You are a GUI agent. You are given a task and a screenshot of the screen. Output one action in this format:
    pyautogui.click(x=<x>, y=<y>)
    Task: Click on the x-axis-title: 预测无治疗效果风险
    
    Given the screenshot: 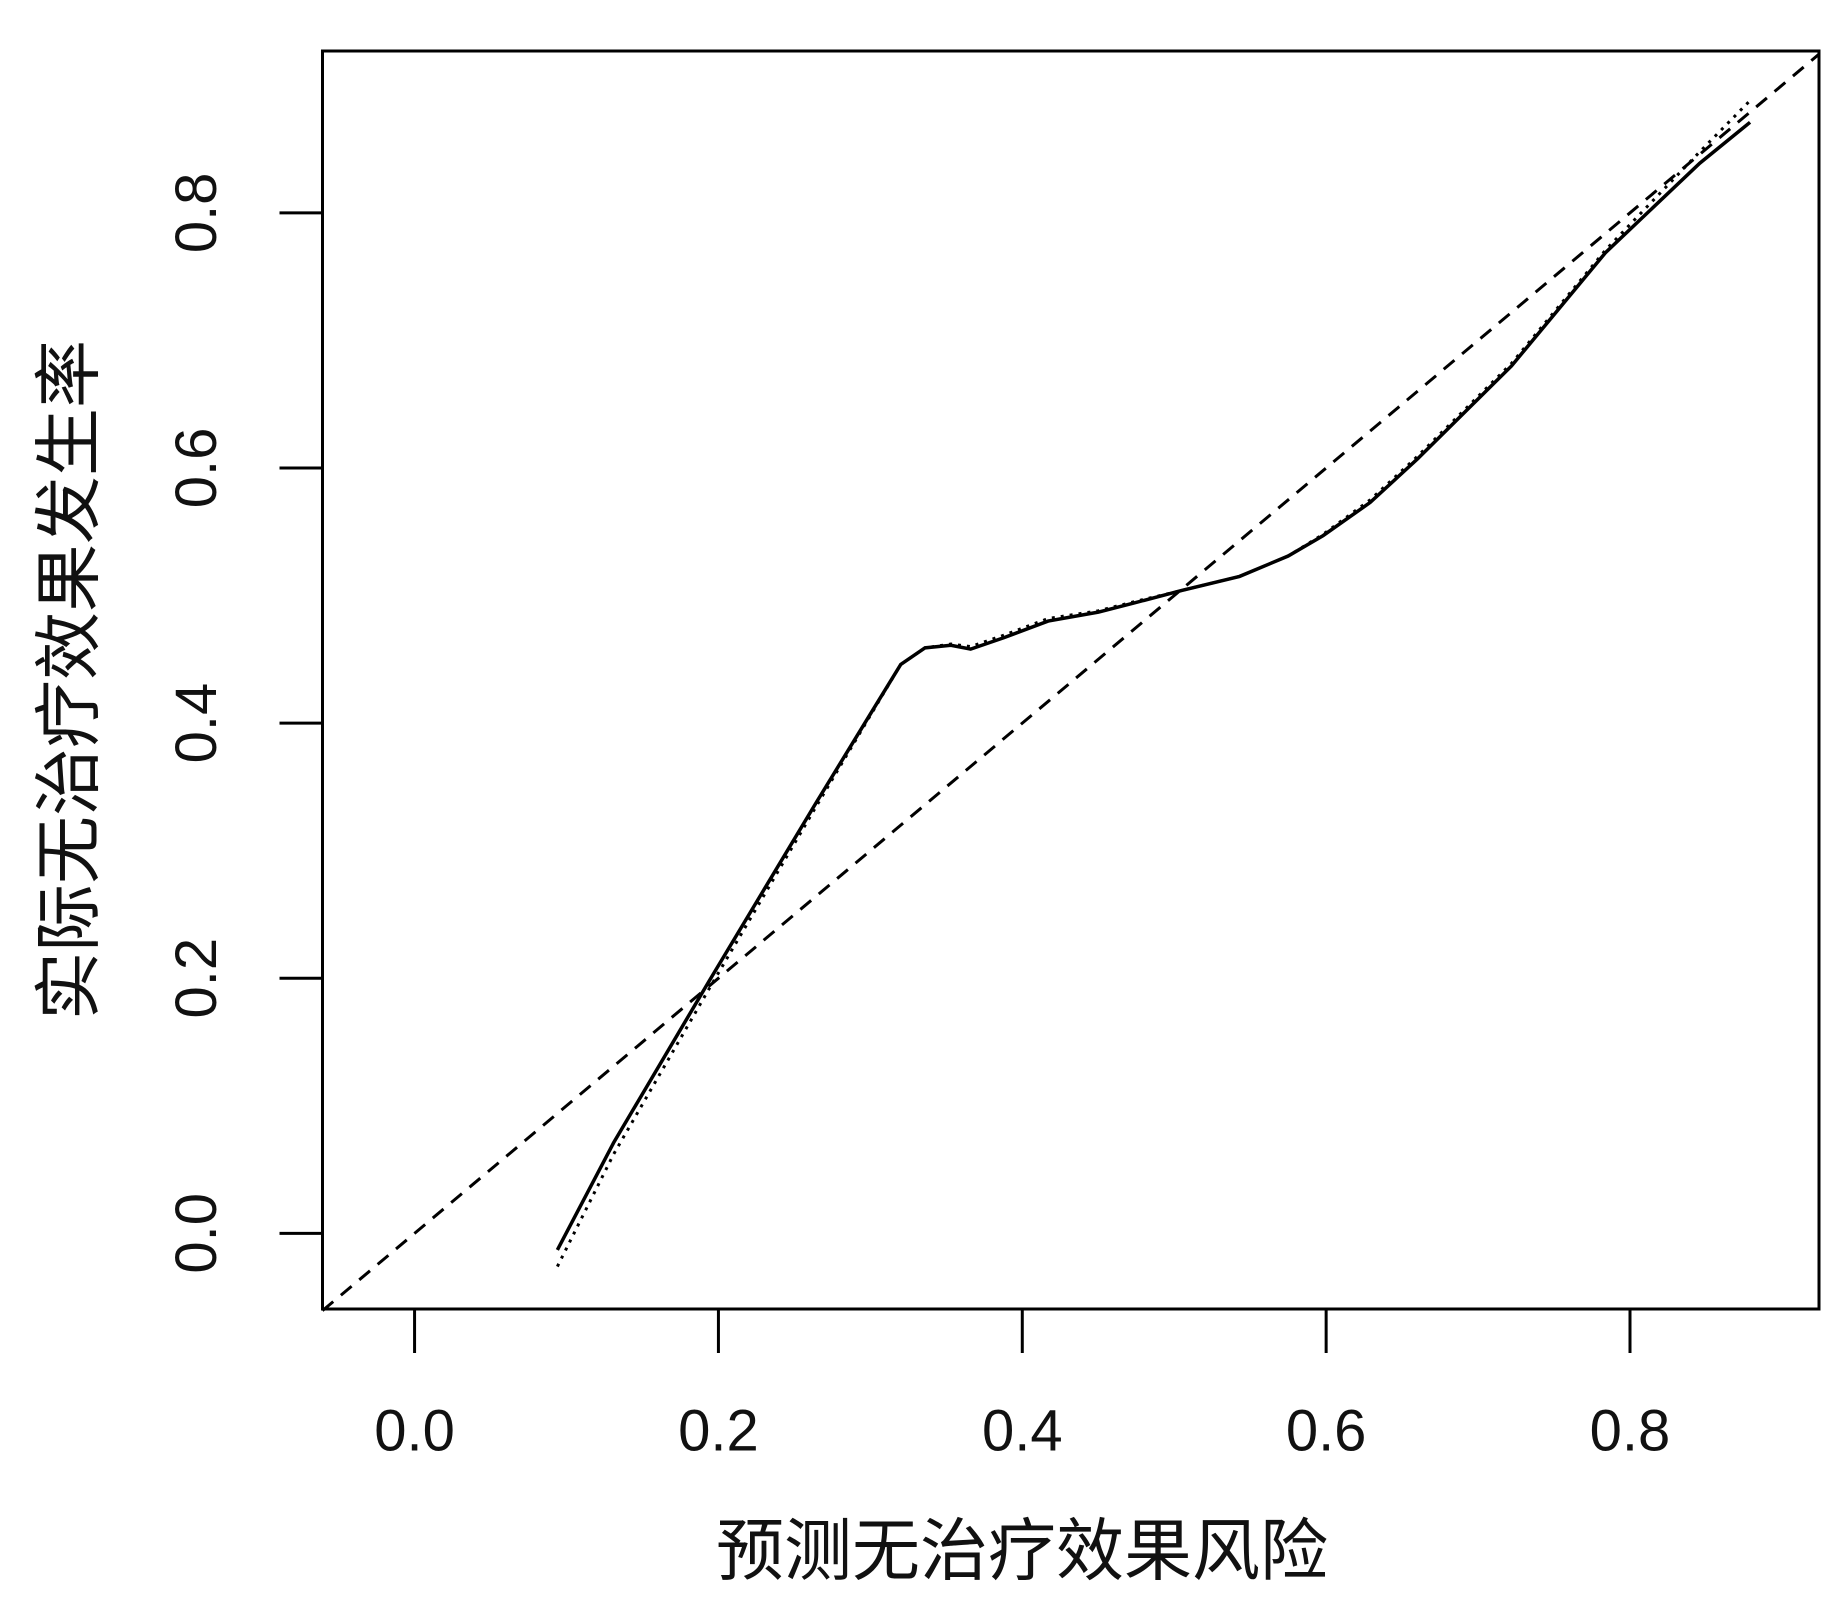 What is the action you would take?
    pyautogui.click(x=1022, y=1552)
    